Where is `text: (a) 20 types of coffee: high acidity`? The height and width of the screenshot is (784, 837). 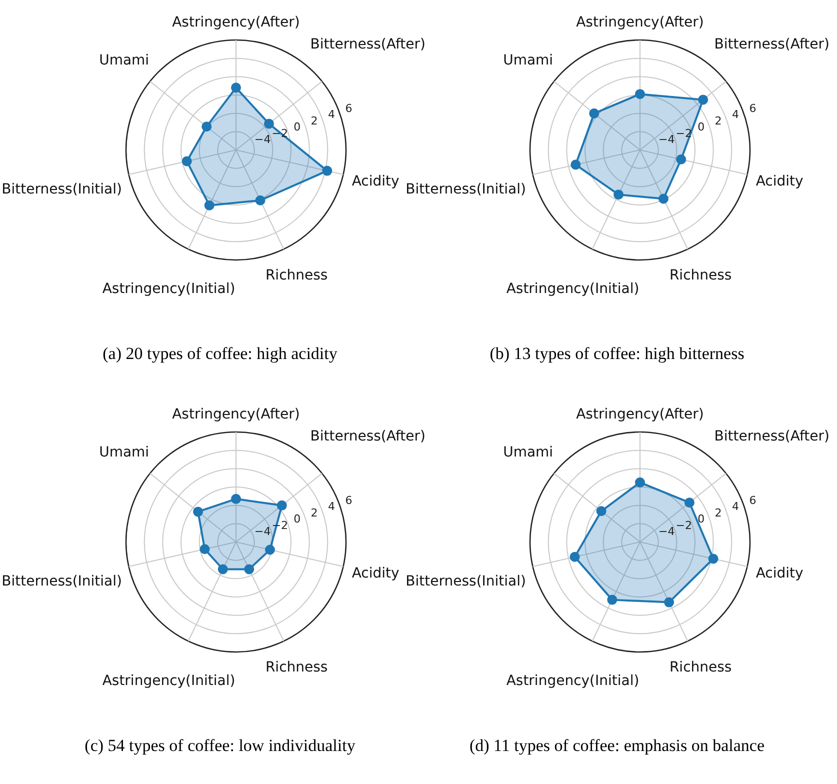
text: (a) 20 types of coffee: high acidity is located at coordinates (220, 354).